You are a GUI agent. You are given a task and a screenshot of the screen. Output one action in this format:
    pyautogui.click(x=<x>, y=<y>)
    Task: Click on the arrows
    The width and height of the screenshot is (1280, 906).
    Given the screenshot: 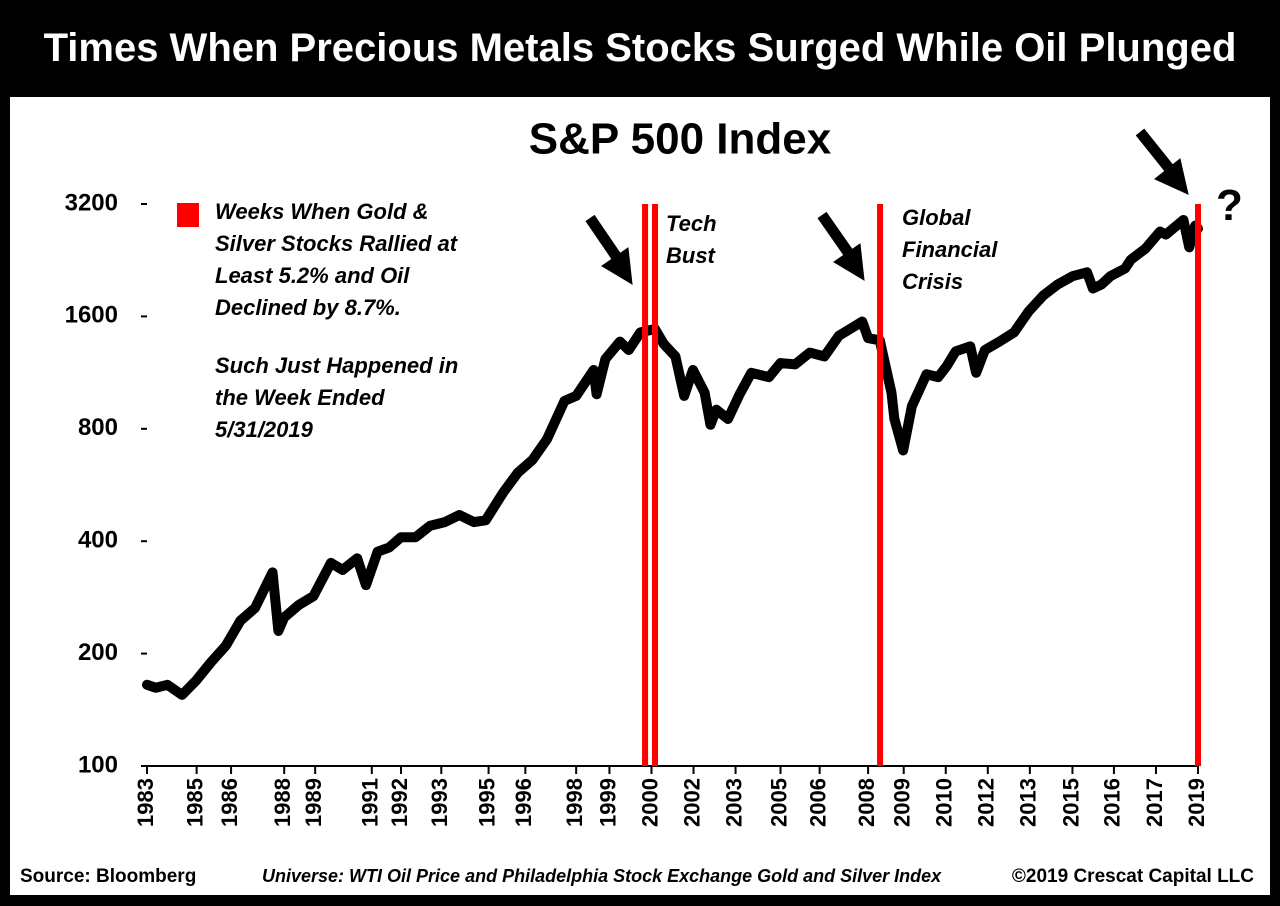 What is the action you would take?
    pyautogui.click(x=887, y=206)
    